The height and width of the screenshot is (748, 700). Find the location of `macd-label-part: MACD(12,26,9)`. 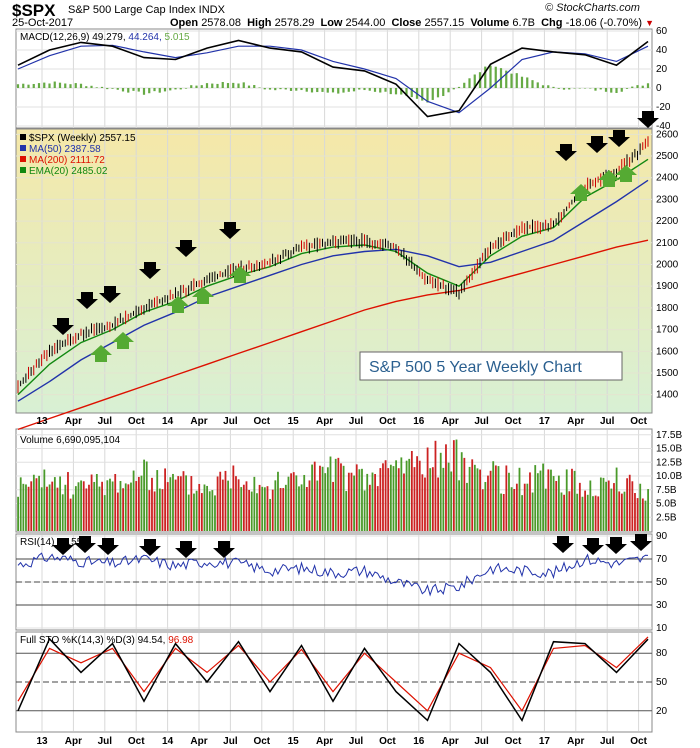

macd-label-part: MACD(12,26,9) is located at coordinates (54, 37).